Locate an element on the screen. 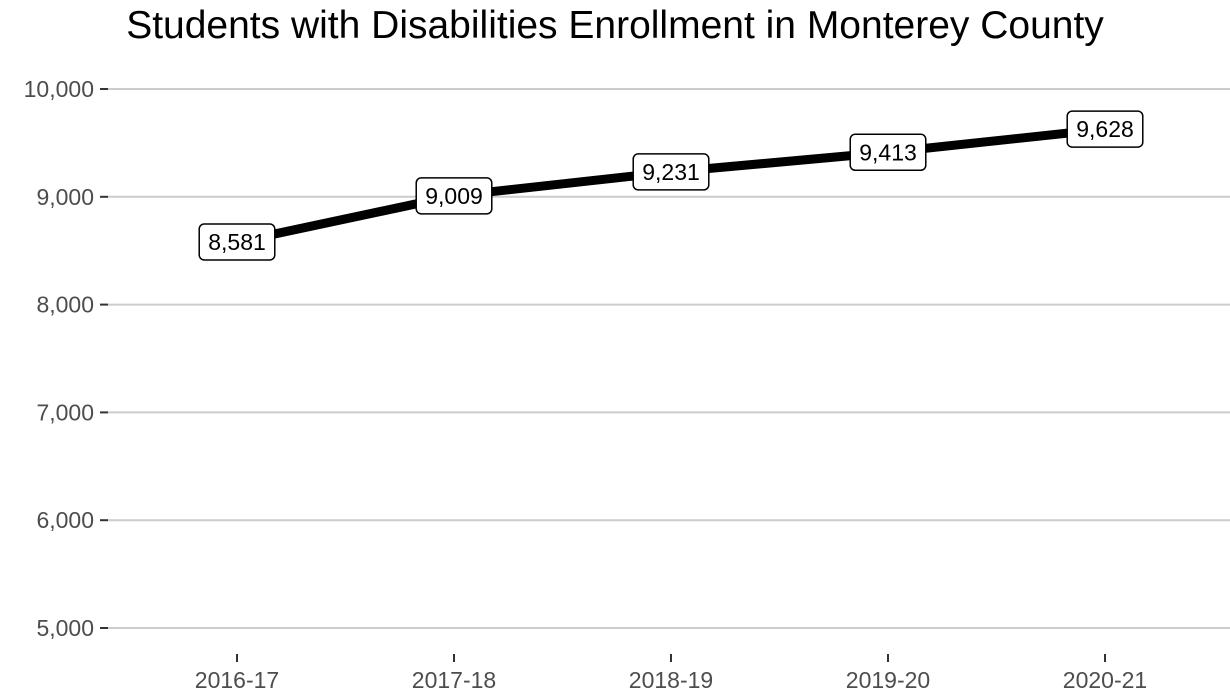  data-label: 8,581 is located at coordinates (237, 242).